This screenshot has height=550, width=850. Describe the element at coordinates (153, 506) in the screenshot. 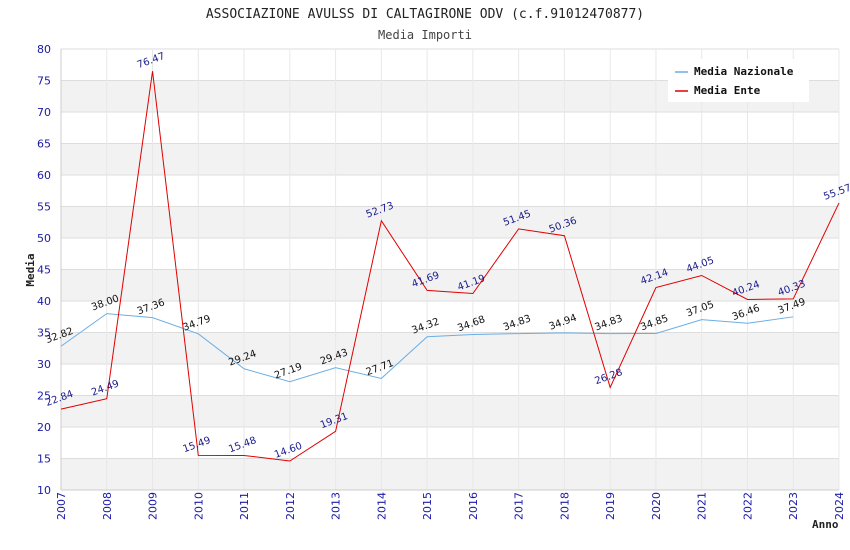

I see `x-tick-label: 2009` at that location.